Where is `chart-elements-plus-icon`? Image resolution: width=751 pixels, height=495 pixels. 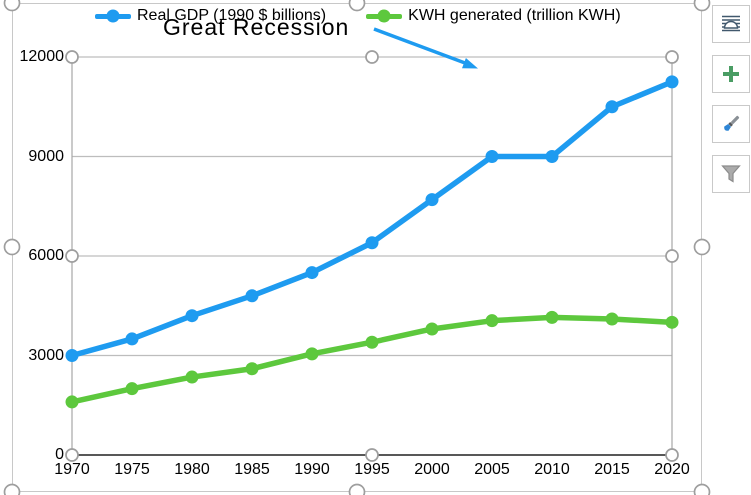
chart-elements-plus-icon is located at coordinates (731, 74).